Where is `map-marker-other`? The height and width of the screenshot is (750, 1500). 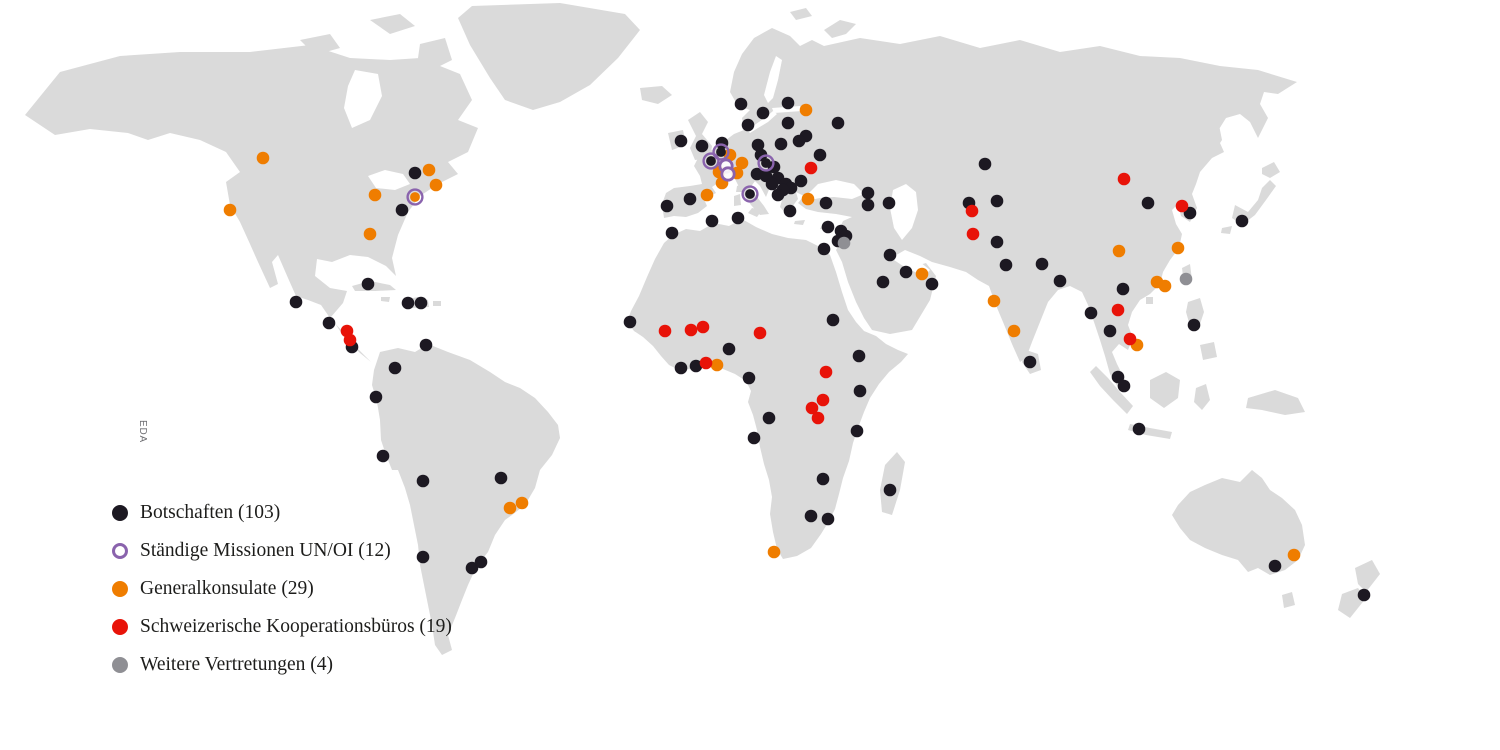 map-marker-other is located at coordinates (1186, 279).